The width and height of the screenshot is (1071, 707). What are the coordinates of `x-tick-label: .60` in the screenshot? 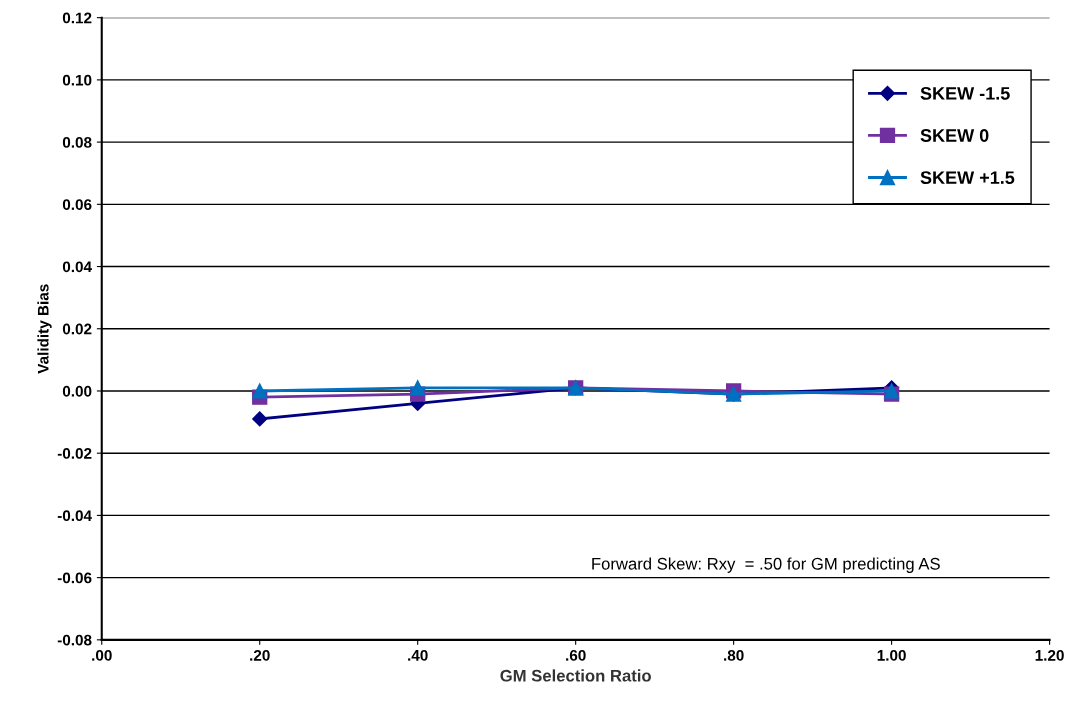 It's located at (576, 655).